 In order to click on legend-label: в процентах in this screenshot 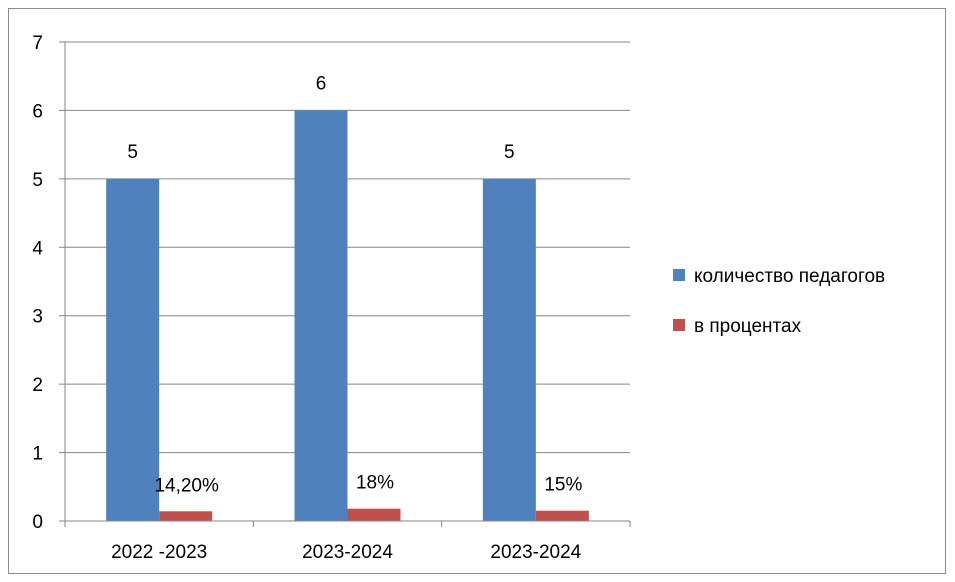, I will do `click(748, 326)`.